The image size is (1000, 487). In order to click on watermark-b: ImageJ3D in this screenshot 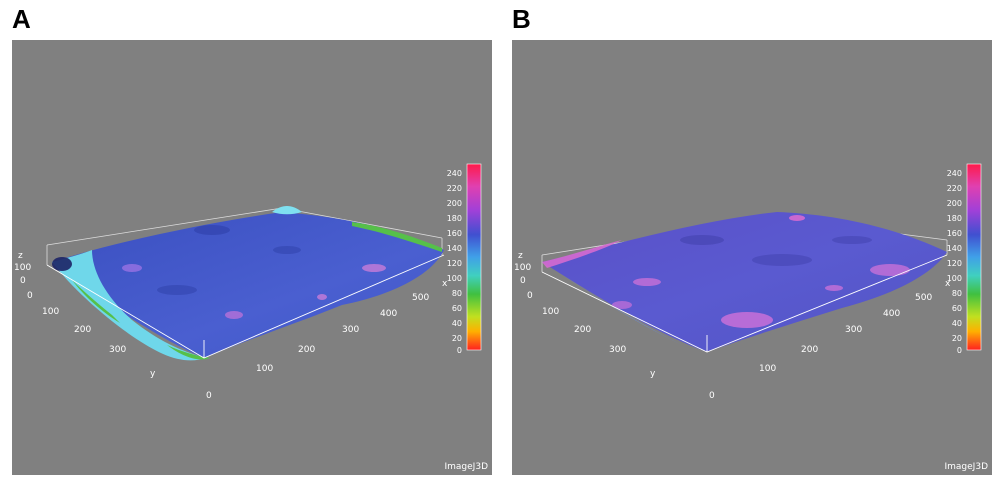, I will do `click(966, 467)`.